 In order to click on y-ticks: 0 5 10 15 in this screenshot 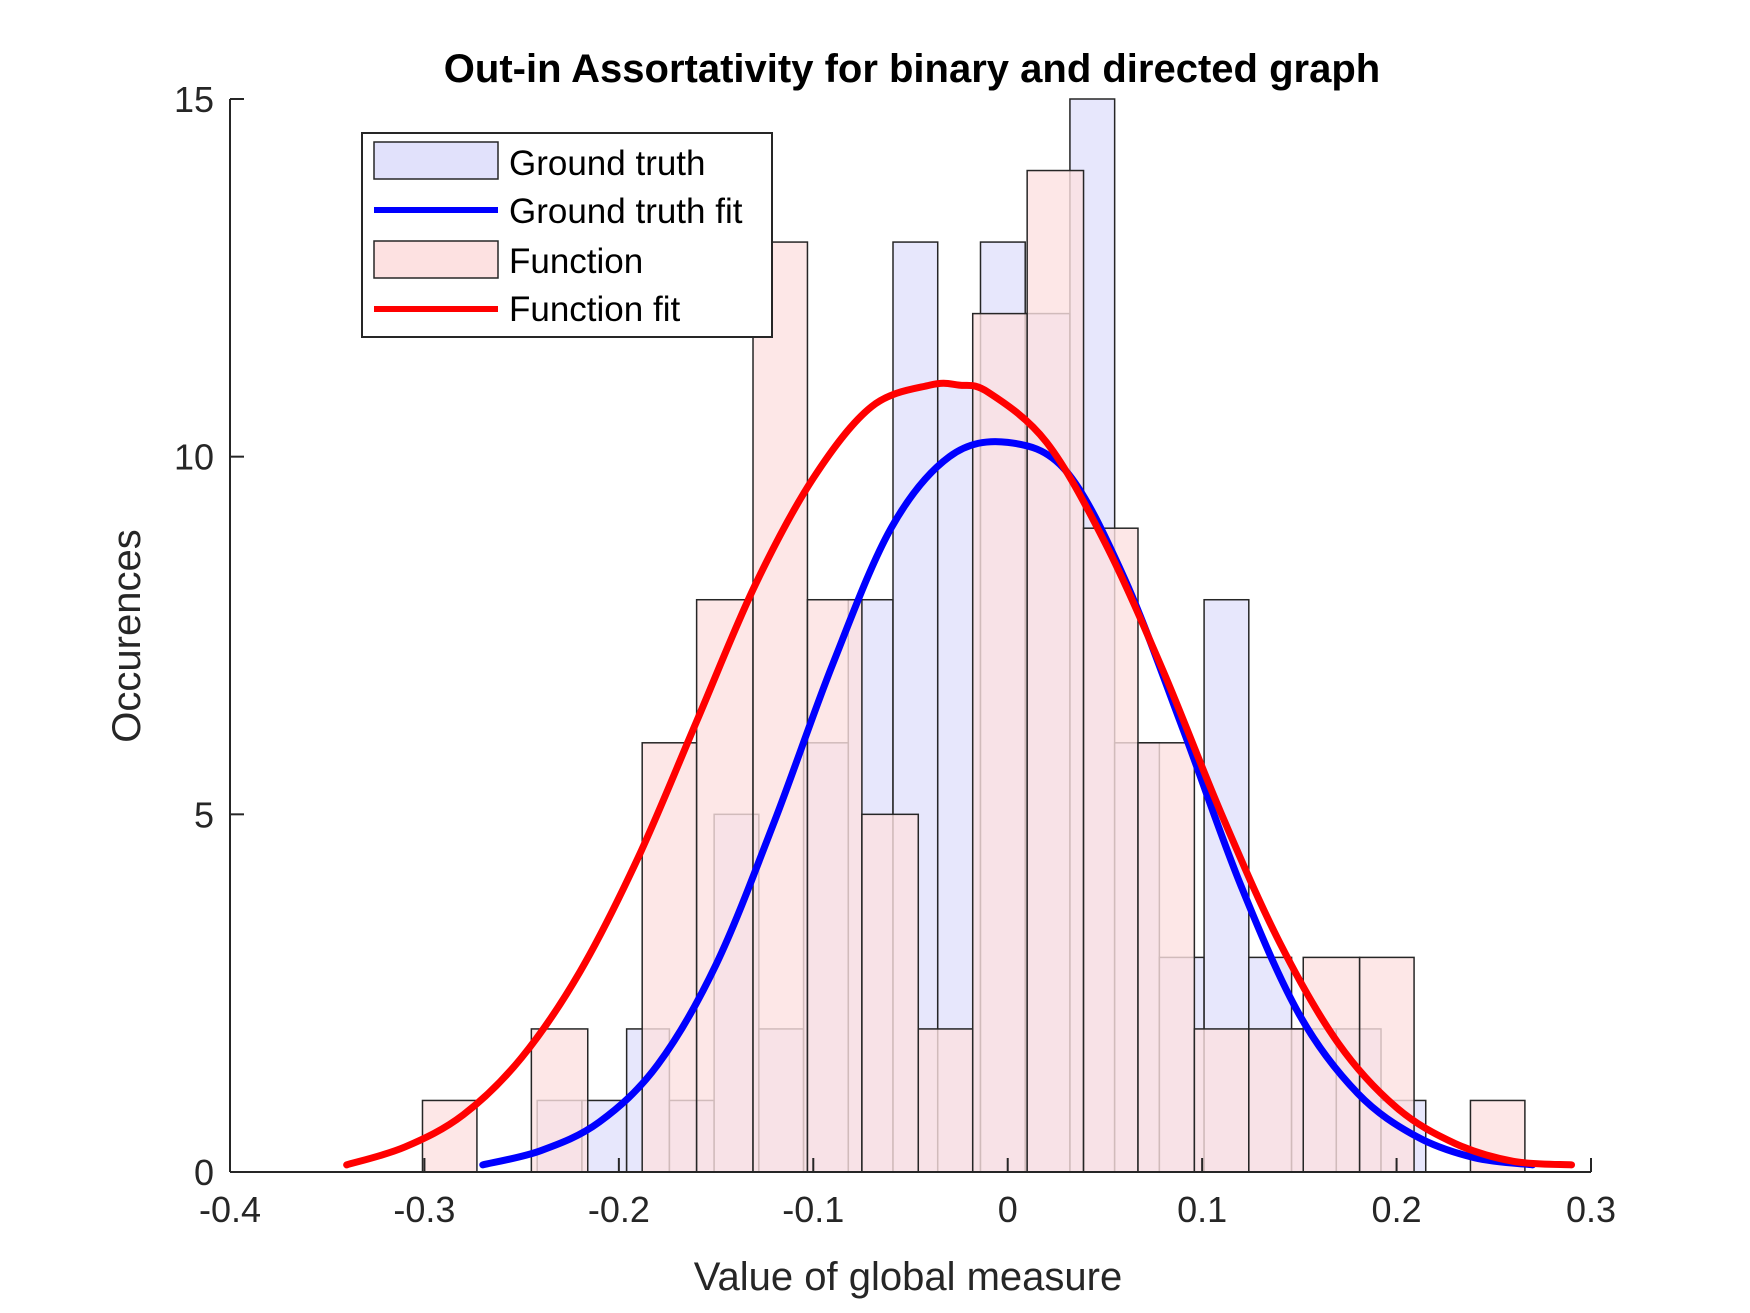, I will do `click(209, 636)`.